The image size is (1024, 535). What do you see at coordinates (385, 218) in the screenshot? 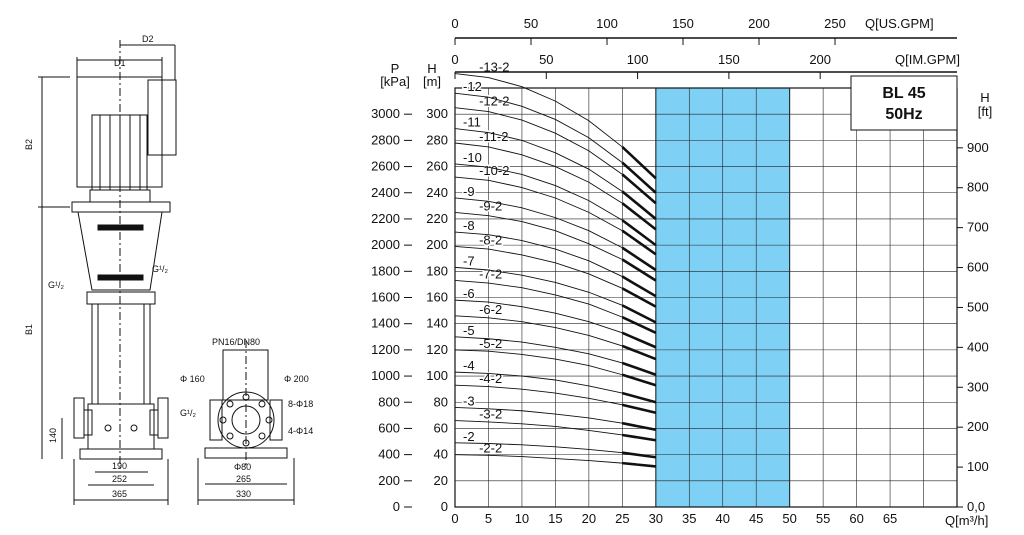
I see `y-tick-kpa: 2200` at bounding box center [385, 218].